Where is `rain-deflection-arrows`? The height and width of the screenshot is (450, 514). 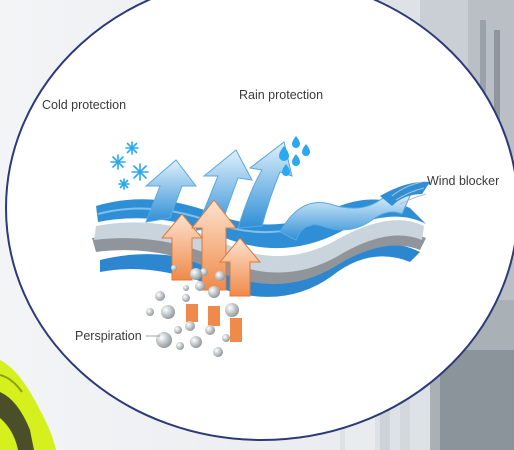
rain-deflection-arrows is located at coordinates (218, 186).